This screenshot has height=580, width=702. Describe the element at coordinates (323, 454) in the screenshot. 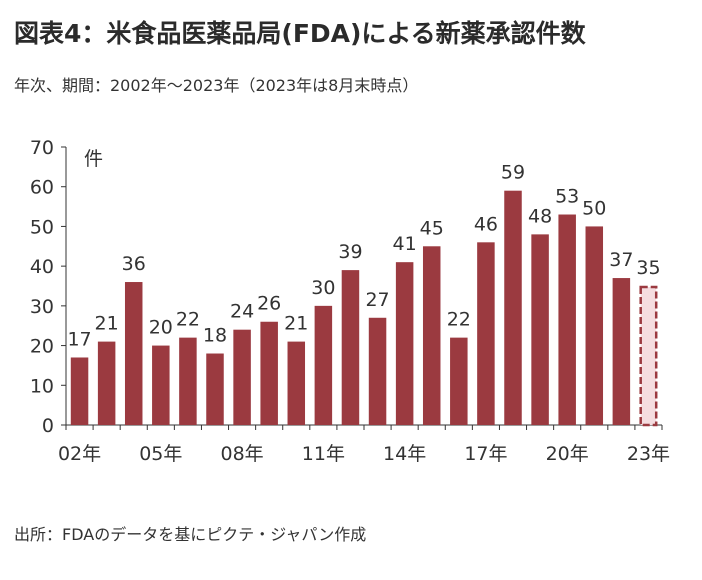

I see `x-tick-label: 11年` at that location.